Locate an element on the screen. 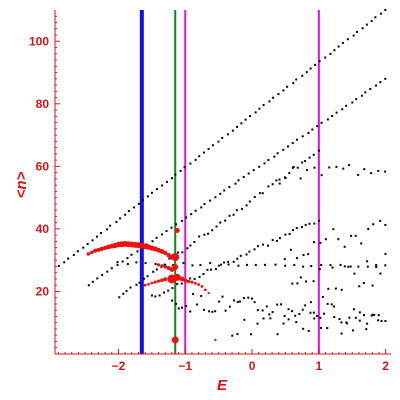  y-tick-label: 40 is located at coordinates (43, 229).